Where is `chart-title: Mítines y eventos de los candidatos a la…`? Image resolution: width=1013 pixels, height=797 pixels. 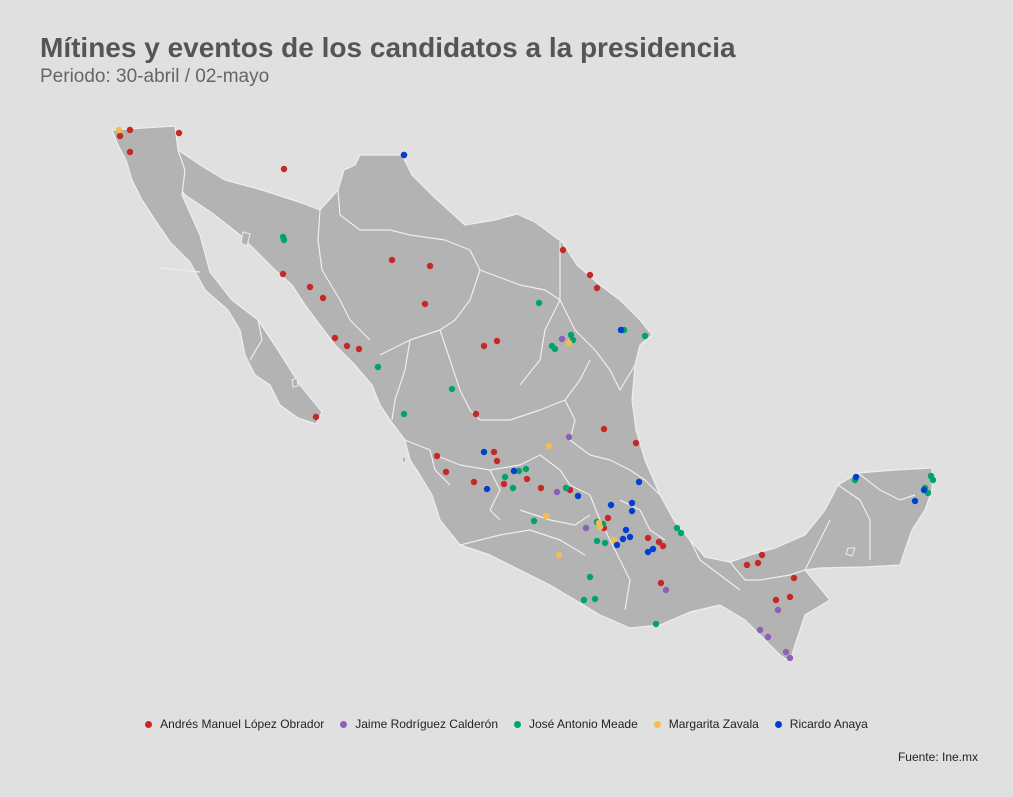 chart-title: Mítines y eventos de los candidatos a la… is located at coordinates (388, 47).